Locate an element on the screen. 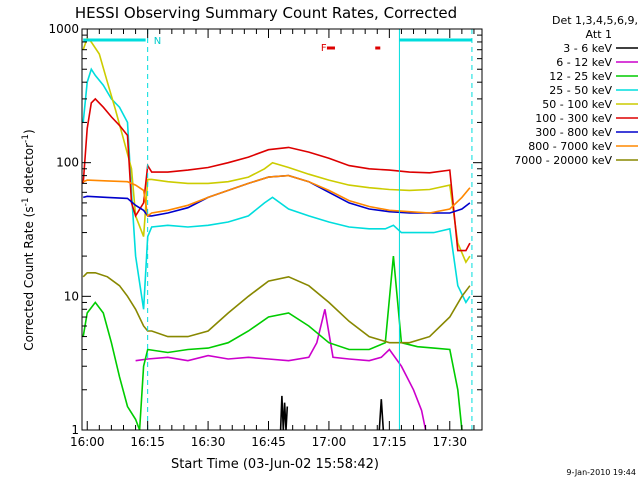 This screenshot has height=480, width=640. series-line-7000-20000-keV is located at coordinates (276, 308).